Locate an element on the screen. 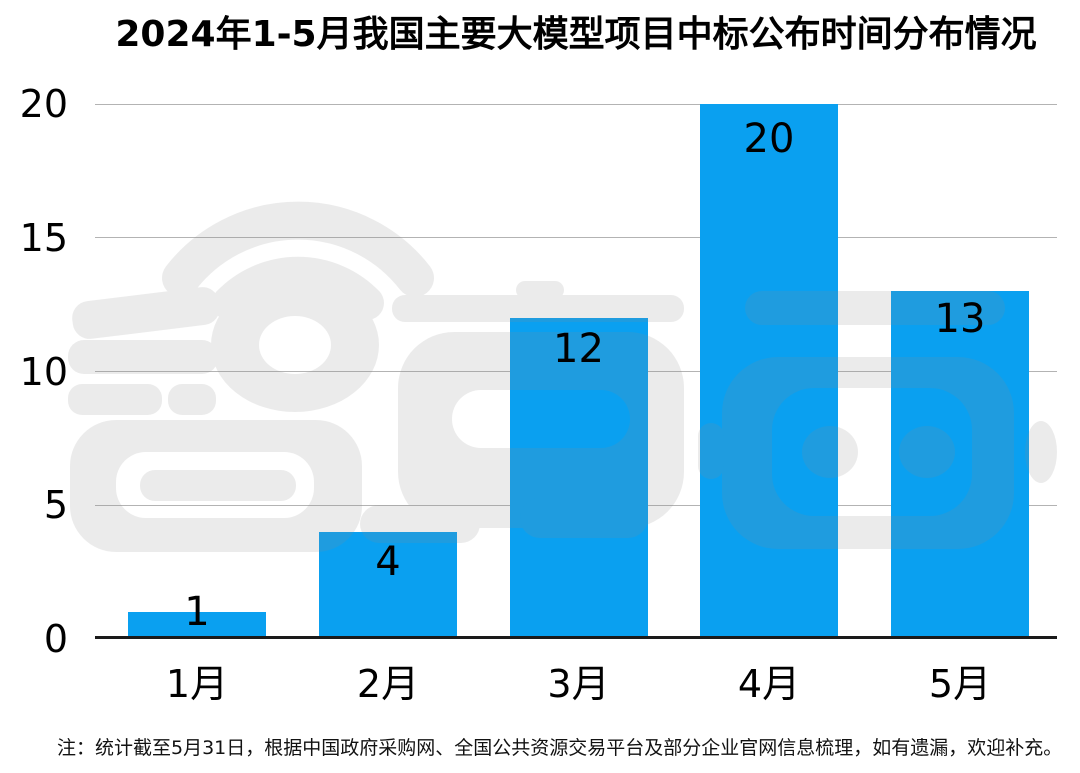  bar-value-label-5: 13 is located at coordinates (960, 319).